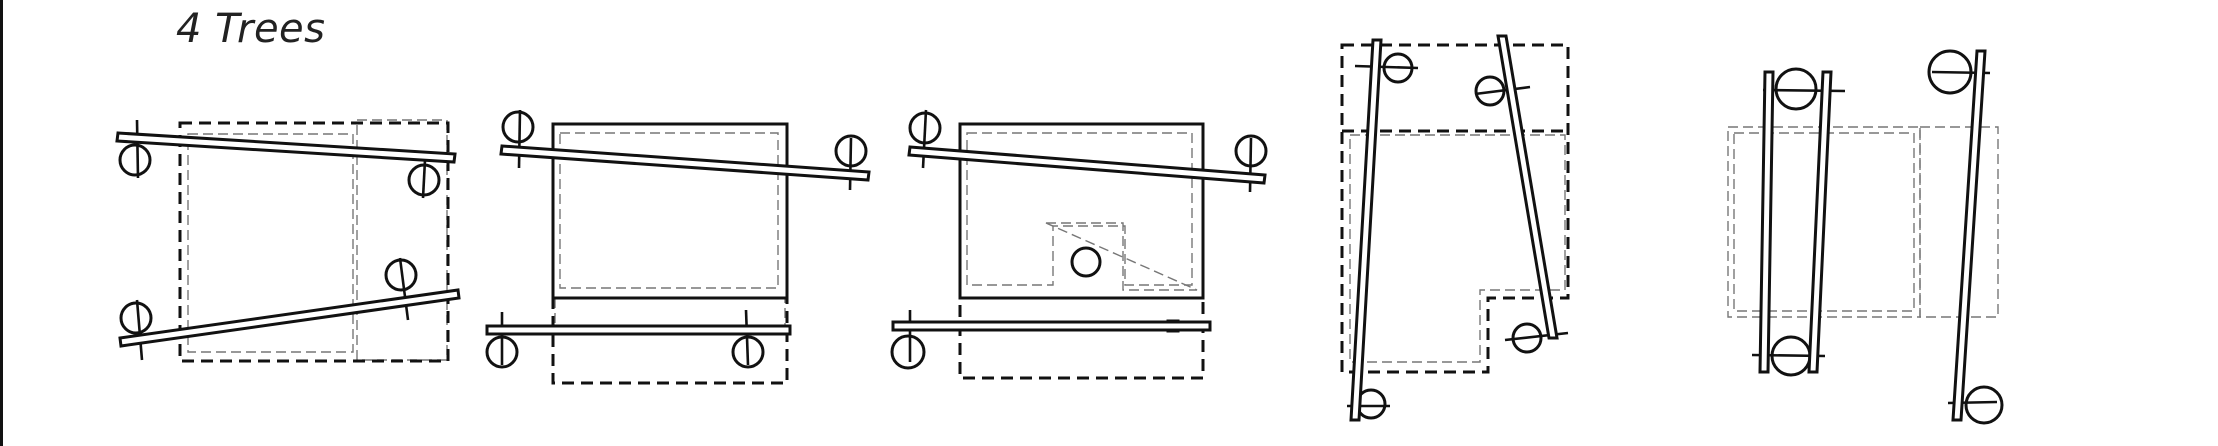 Image resolution: width=2218 pixels, height=446 pixels. What do you see at coordinates (251, 29) in the screenshot?
I see `diagram-title: 4 Trees` at bounding box center [251, 29].